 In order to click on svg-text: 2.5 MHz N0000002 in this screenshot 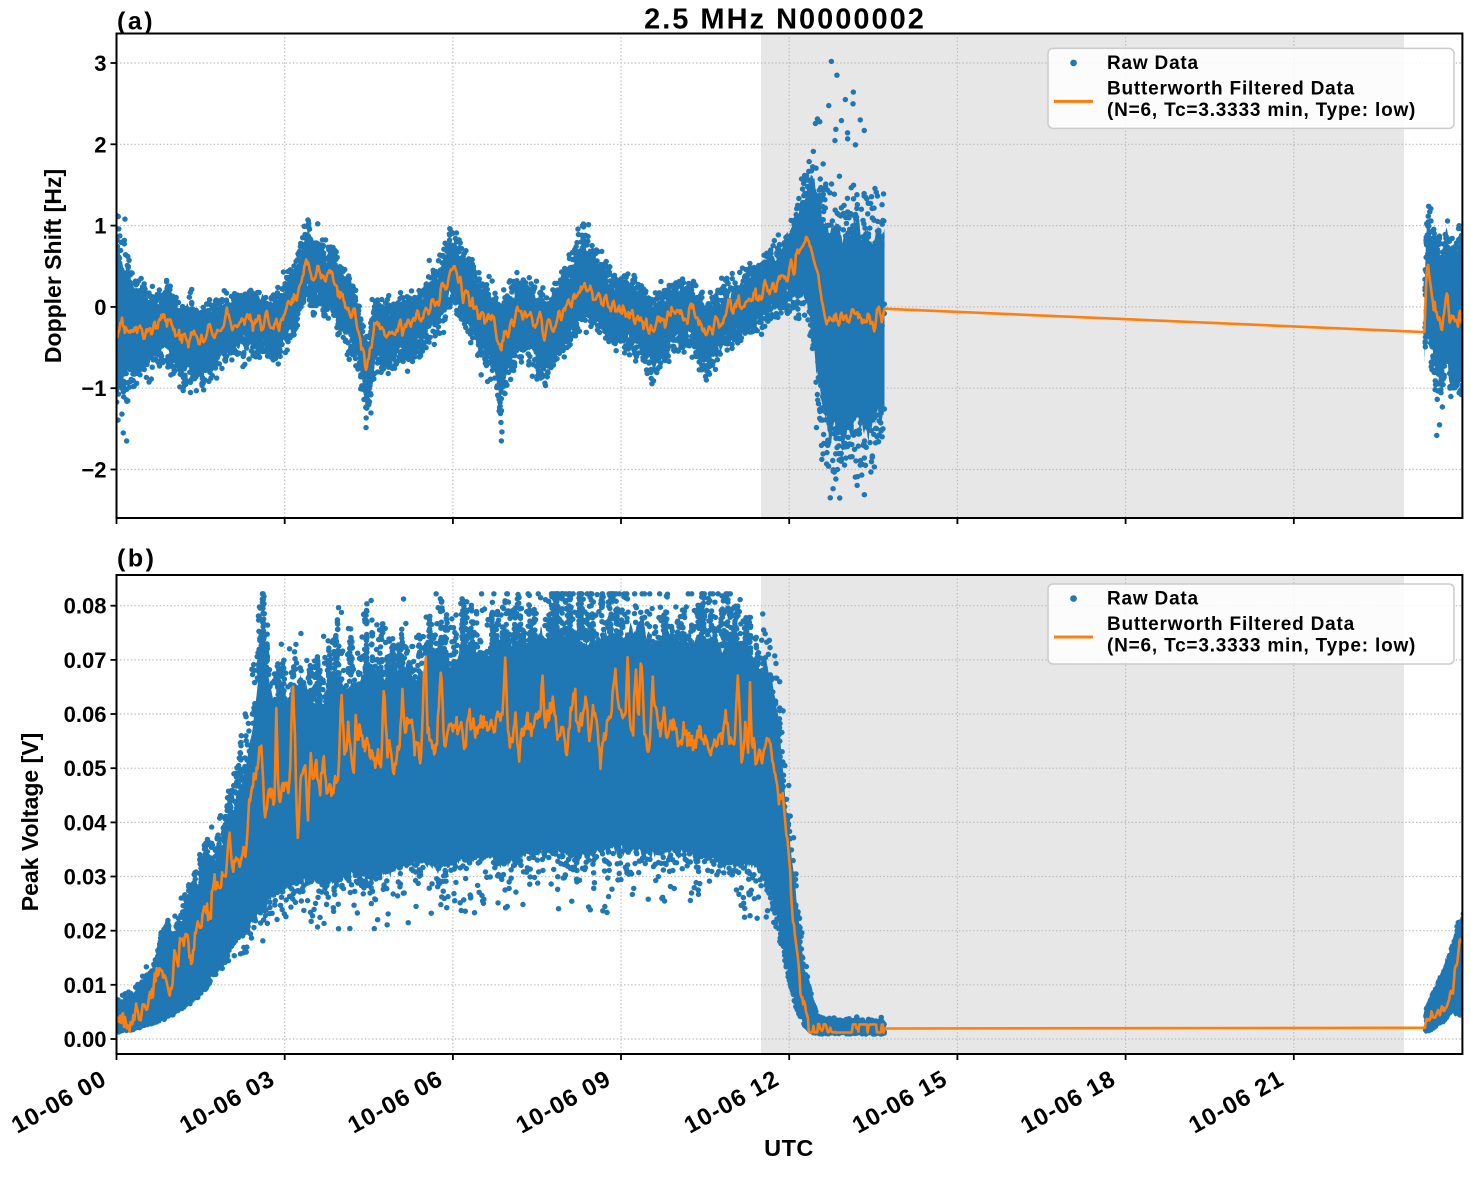, I will do `click(785, 20)`.